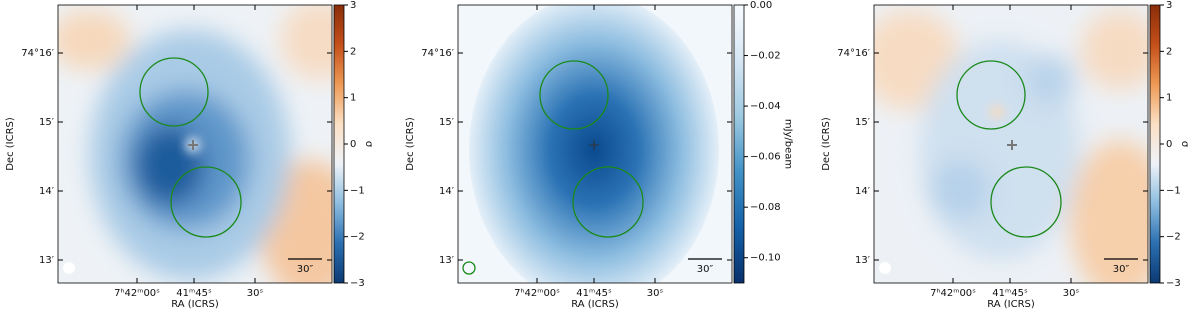  What do you see at coordinates (765, 207) in the screenshot?
I see `colorbar-tick-label: −0.08` at bounding box center [765, 207].